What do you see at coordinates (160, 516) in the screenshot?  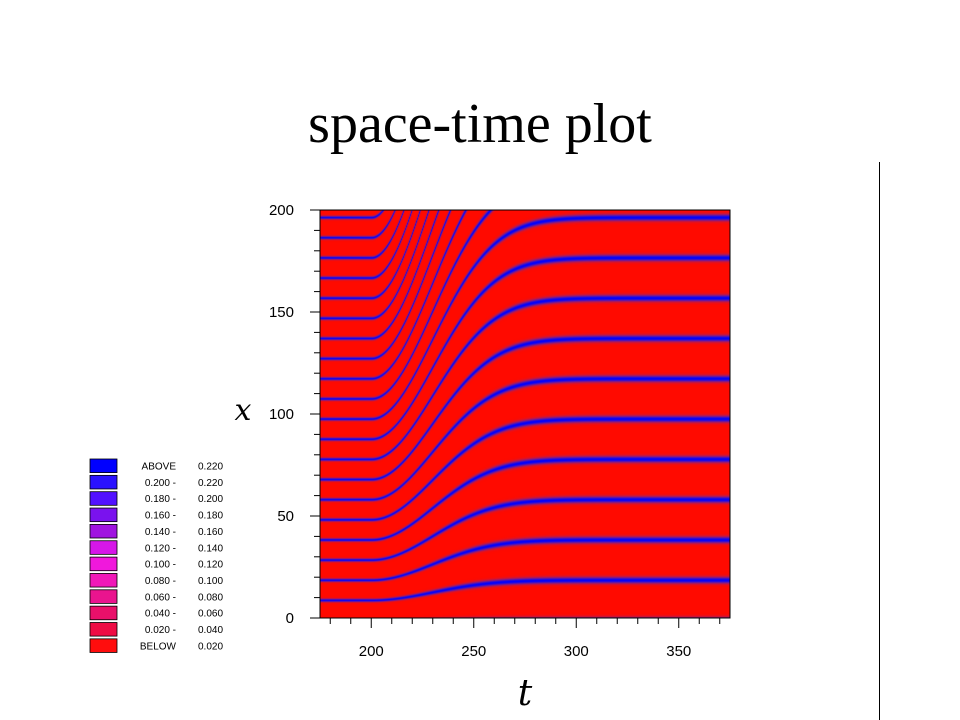 I see `legend-range-label: 0.160 -` at bounding box center [160, 516].